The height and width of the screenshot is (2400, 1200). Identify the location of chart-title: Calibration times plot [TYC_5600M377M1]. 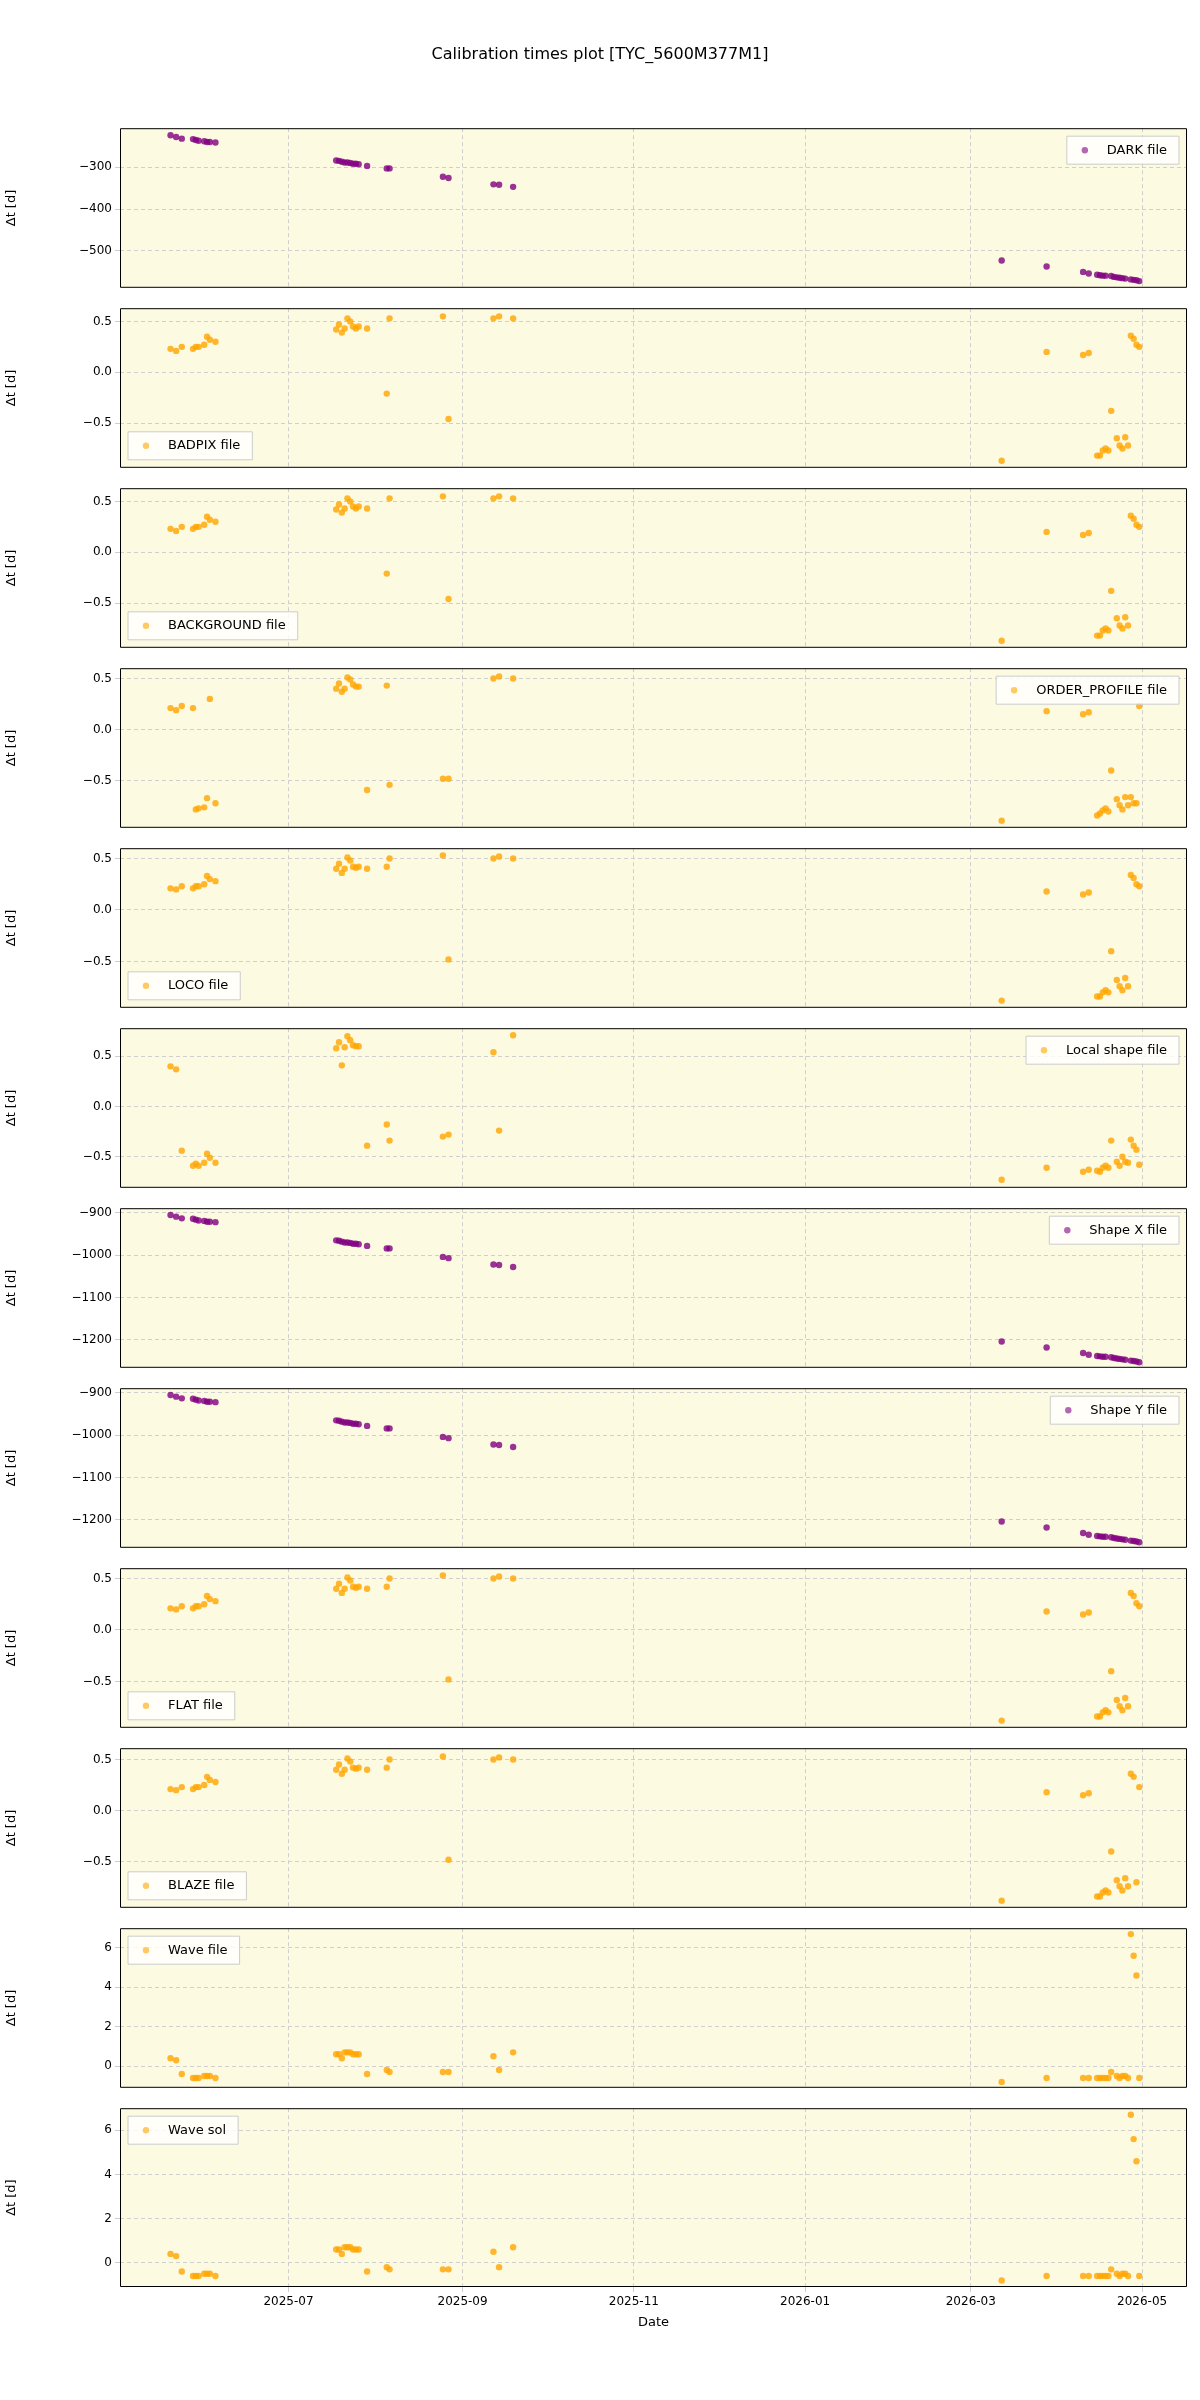
(600, 54).